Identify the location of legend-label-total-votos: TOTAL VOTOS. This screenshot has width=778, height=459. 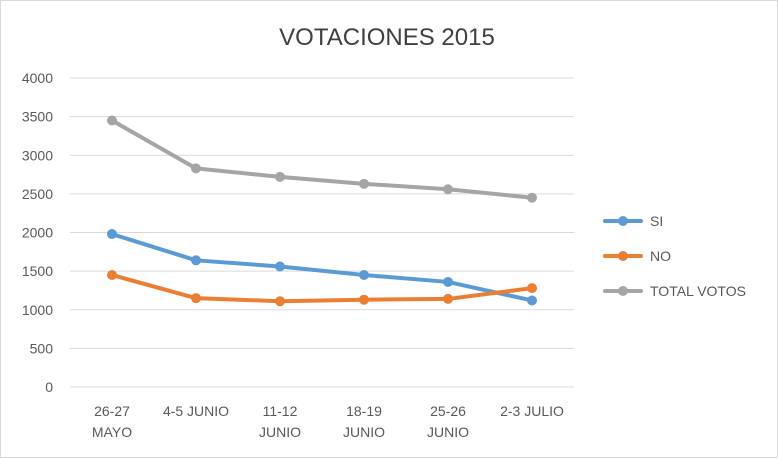
(698, 291).